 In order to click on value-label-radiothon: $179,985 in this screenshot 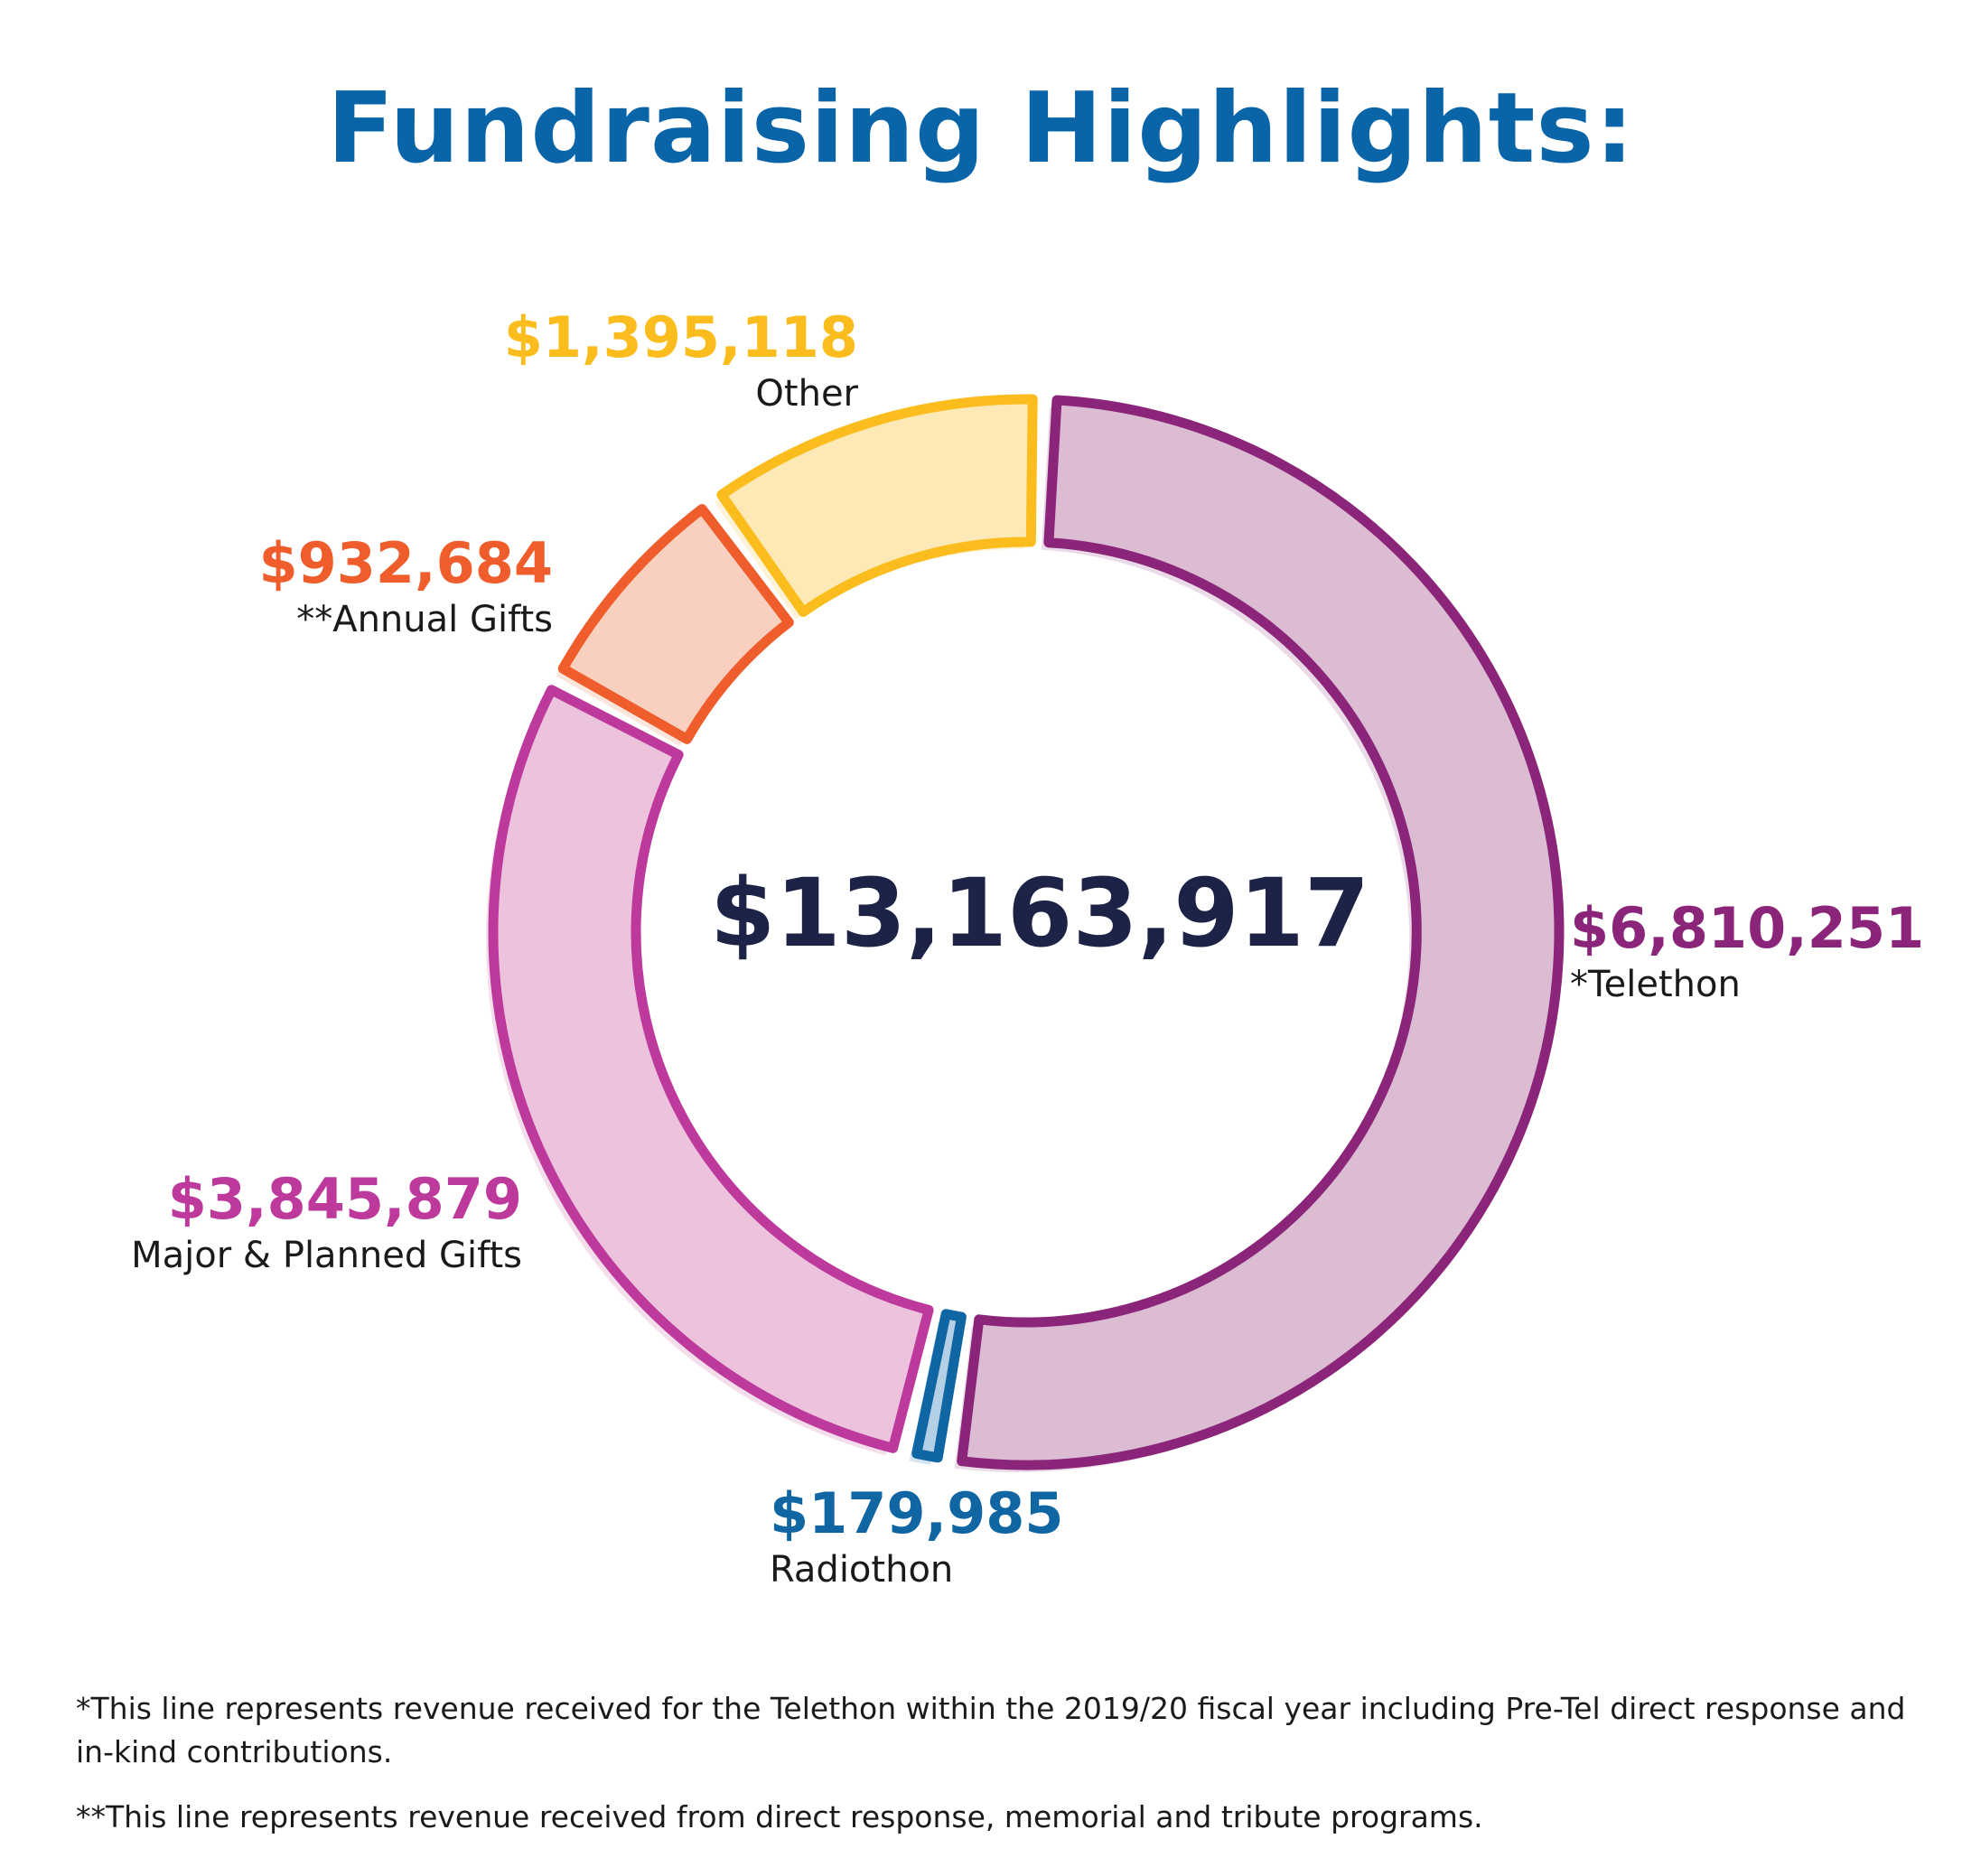, I will do `click(917, 1513)`.